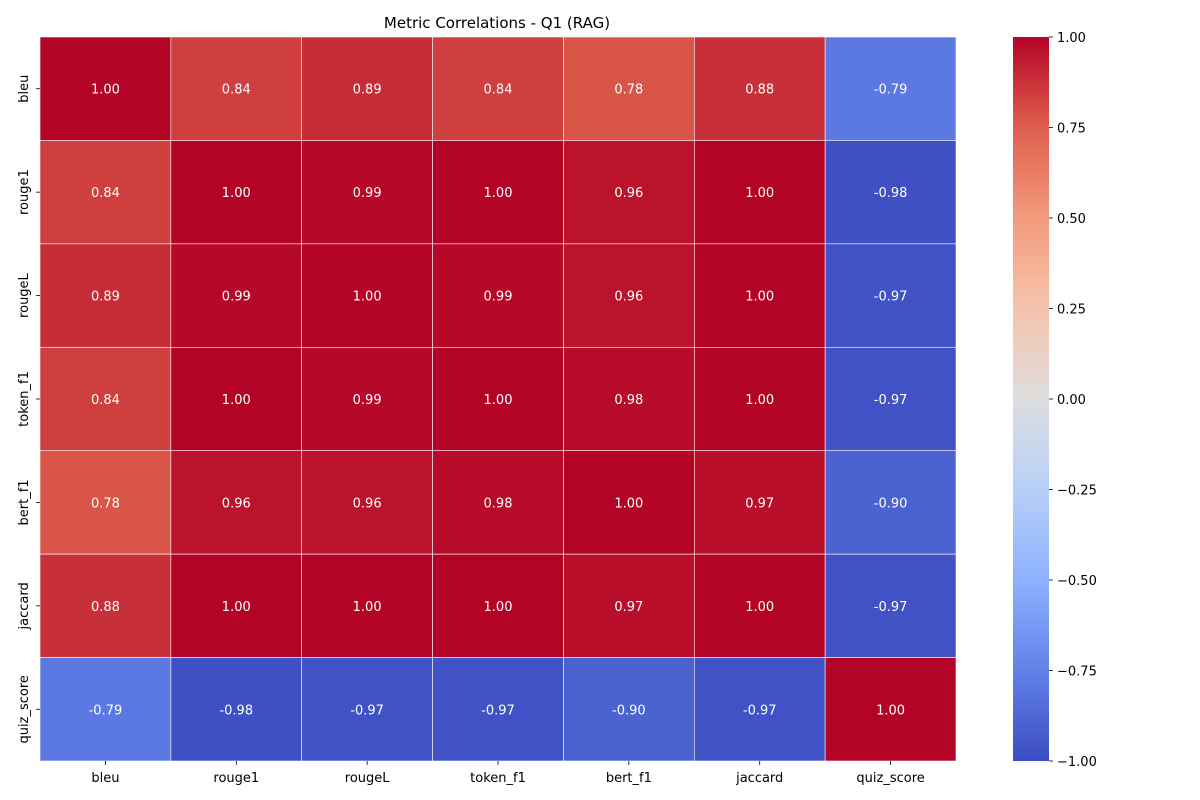 The height and width of the screenshot is (800, 1200). I want to click on cell-value-label: -0.98, so click(236, 710).